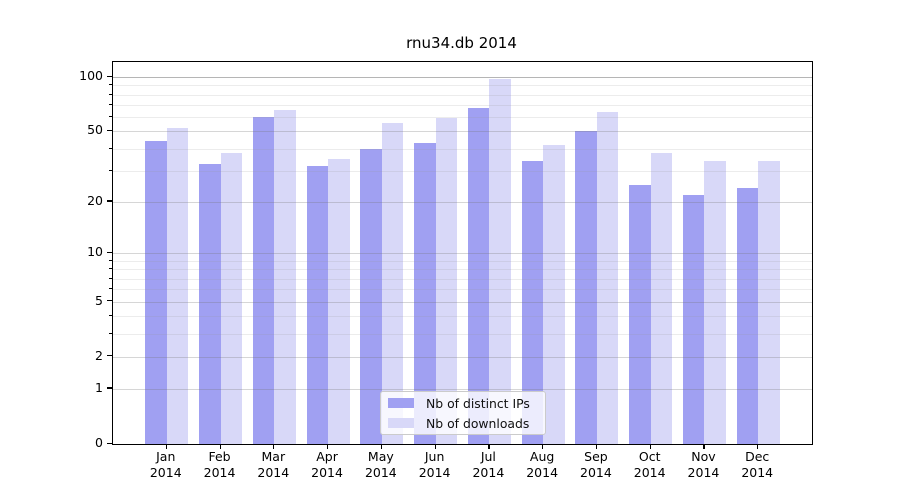 This screenshot has height=500, width=900. I want to click on x-tick-label-dec: Dec 2014, so click(757, 464).